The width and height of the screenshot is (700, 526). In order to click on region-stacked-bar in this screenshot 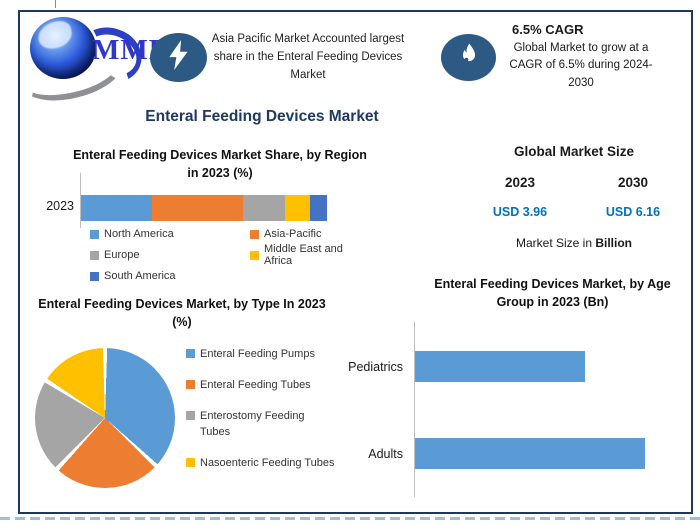, I will do `click(204, 208)`.